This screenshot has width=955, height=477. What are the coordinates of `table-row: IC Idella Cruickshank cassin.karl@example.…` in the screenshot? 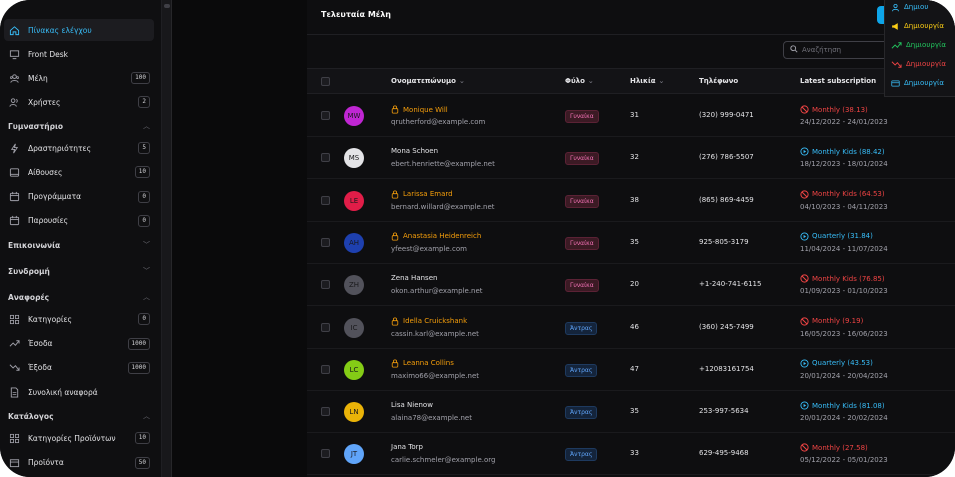 It's located at (631, 328).